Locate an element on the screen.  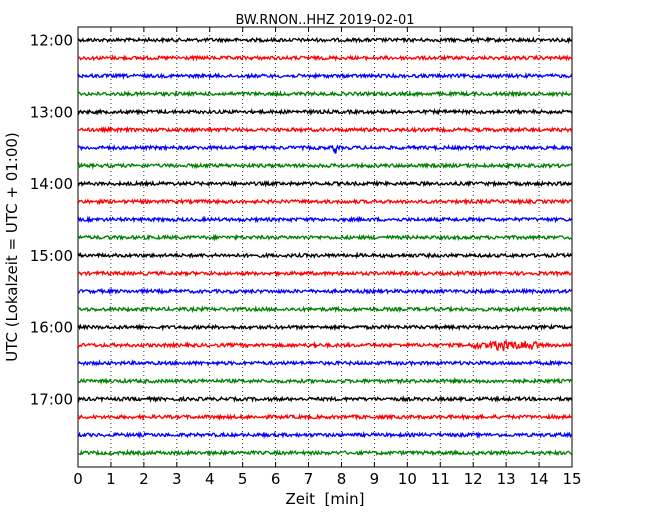
x-tick-label: 8 is located at coordinates (342, 479).